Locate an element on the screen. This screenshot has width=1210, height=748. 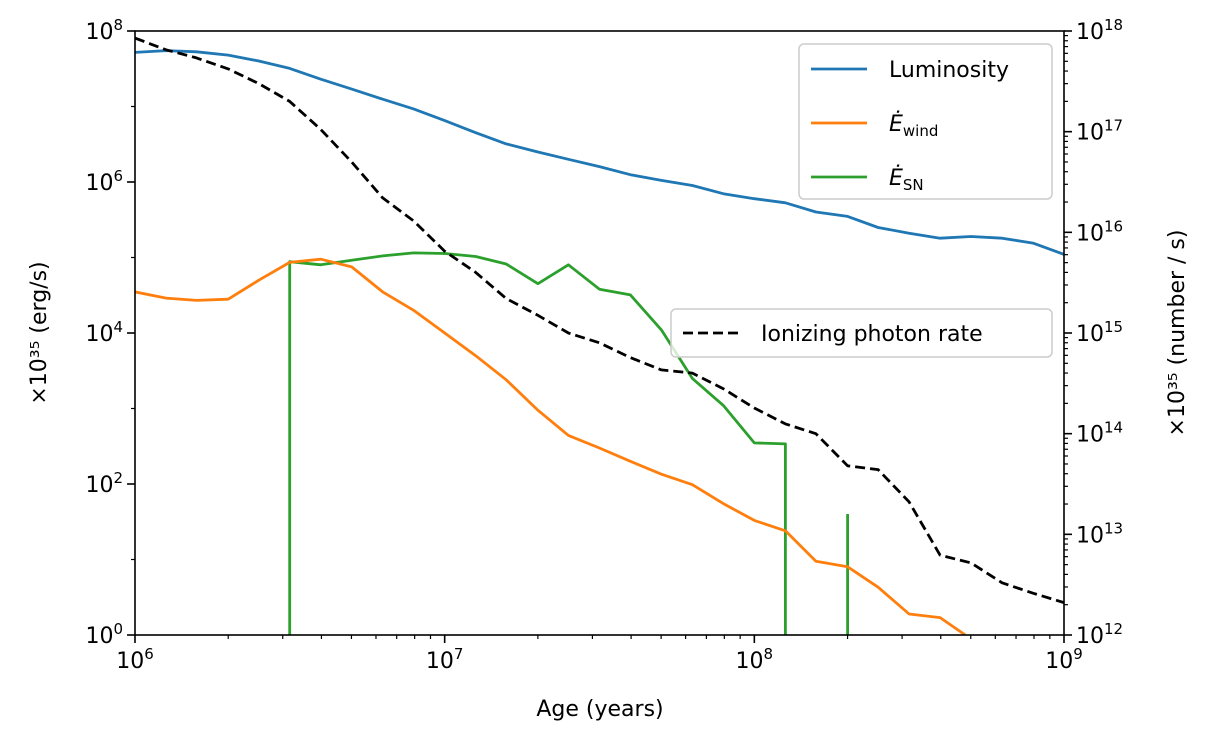
y2-tick-label: 10¹³ is located at coordinates (1099, 533).